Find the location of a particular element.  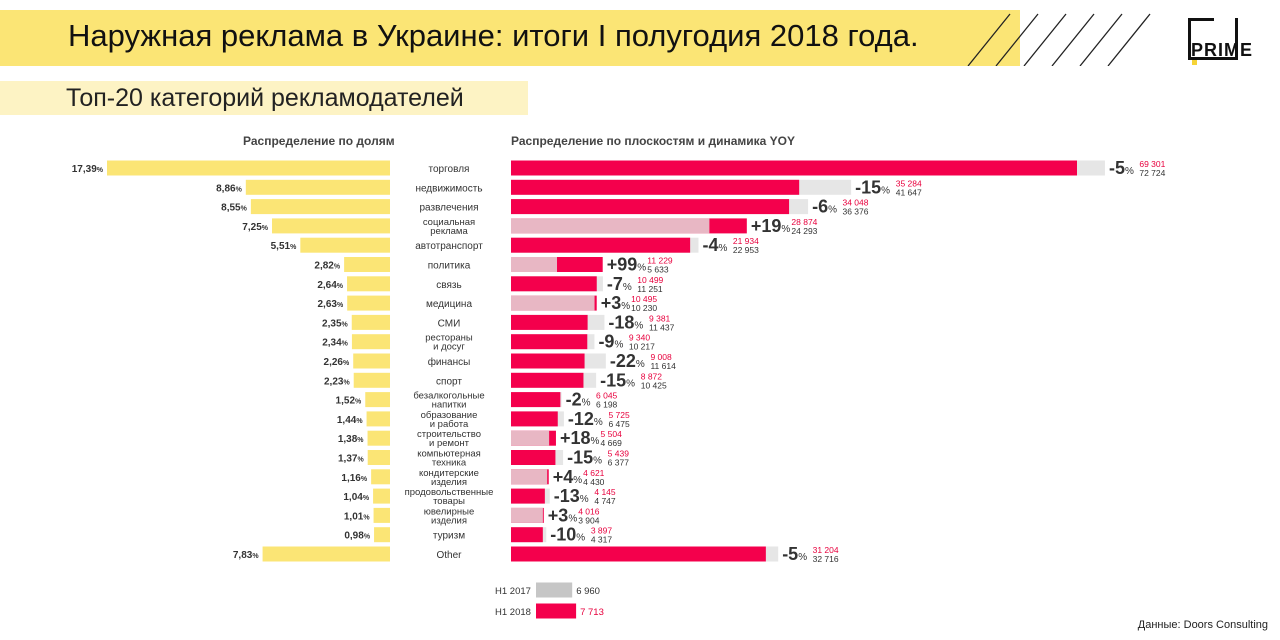

category-label: ювелирные is located at coordinates (449, 511).